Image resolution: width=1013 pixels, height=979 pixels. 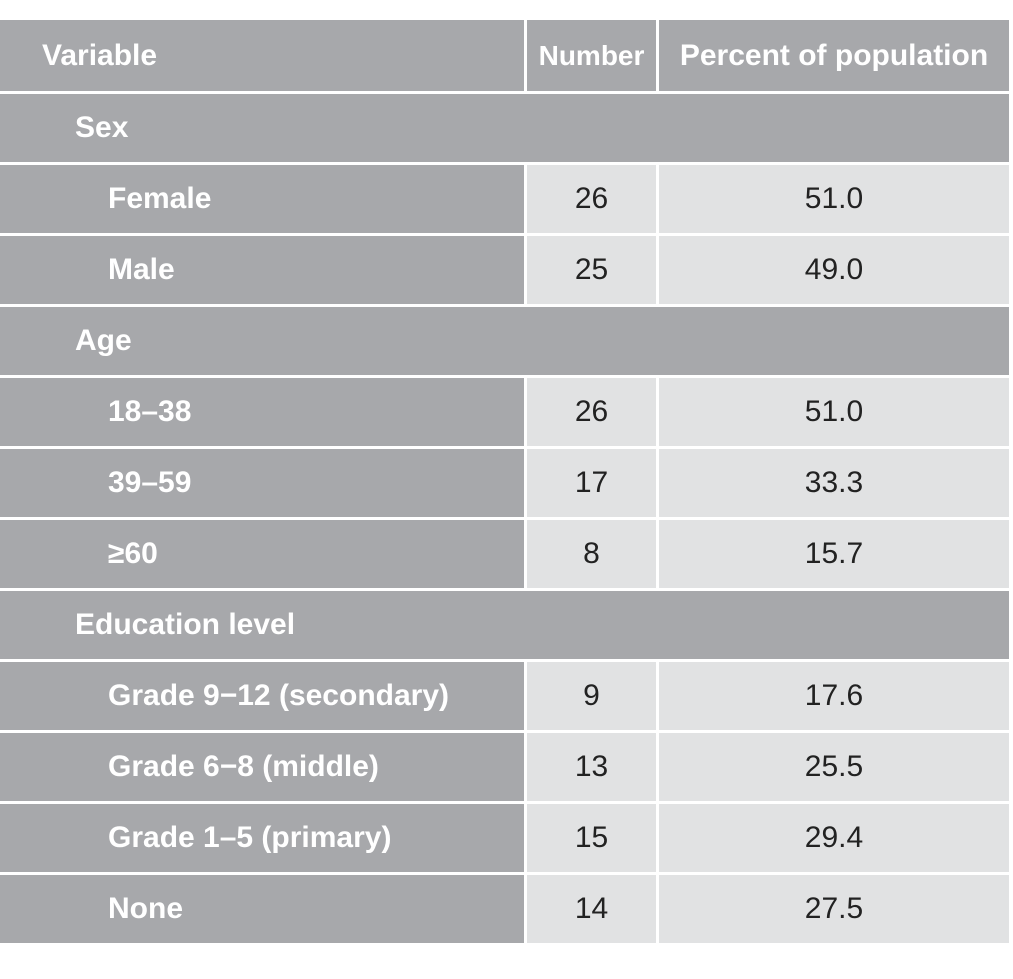 What do you see at coordinates (590, 696) in the screenshot?
I see `row-number: 9` at bounding box center [590, 696].